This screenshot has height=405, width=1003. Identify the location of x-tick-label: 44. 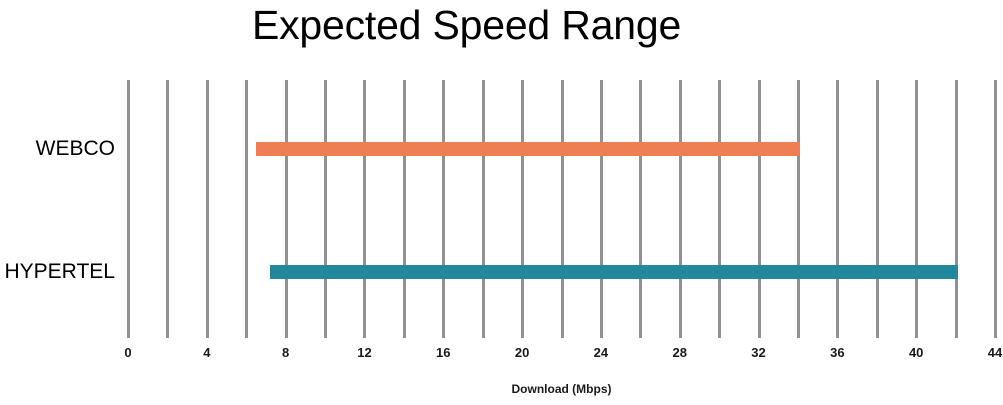
(995, 352).